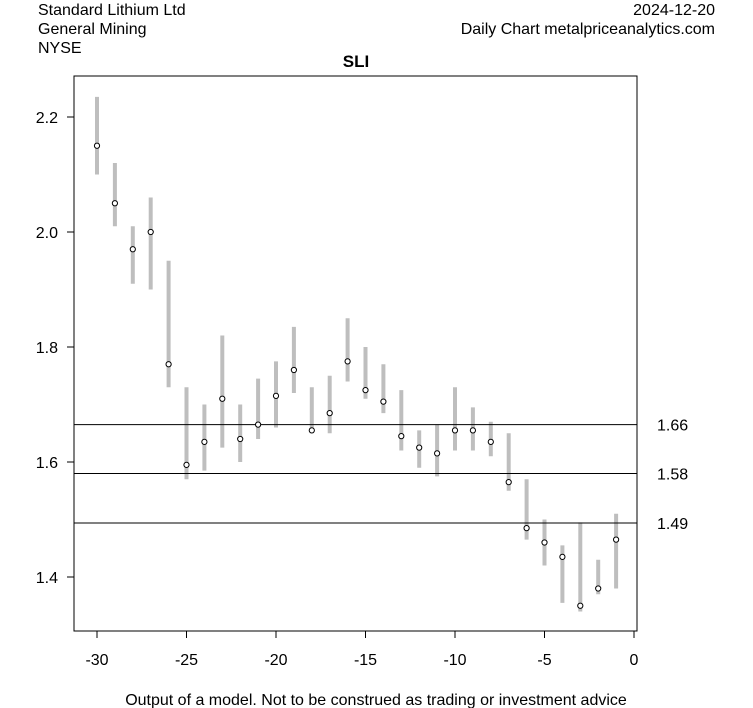 This screenshot has width=753, height=708. I want to click on y-tick-label: 2.2, so click(47, 118).